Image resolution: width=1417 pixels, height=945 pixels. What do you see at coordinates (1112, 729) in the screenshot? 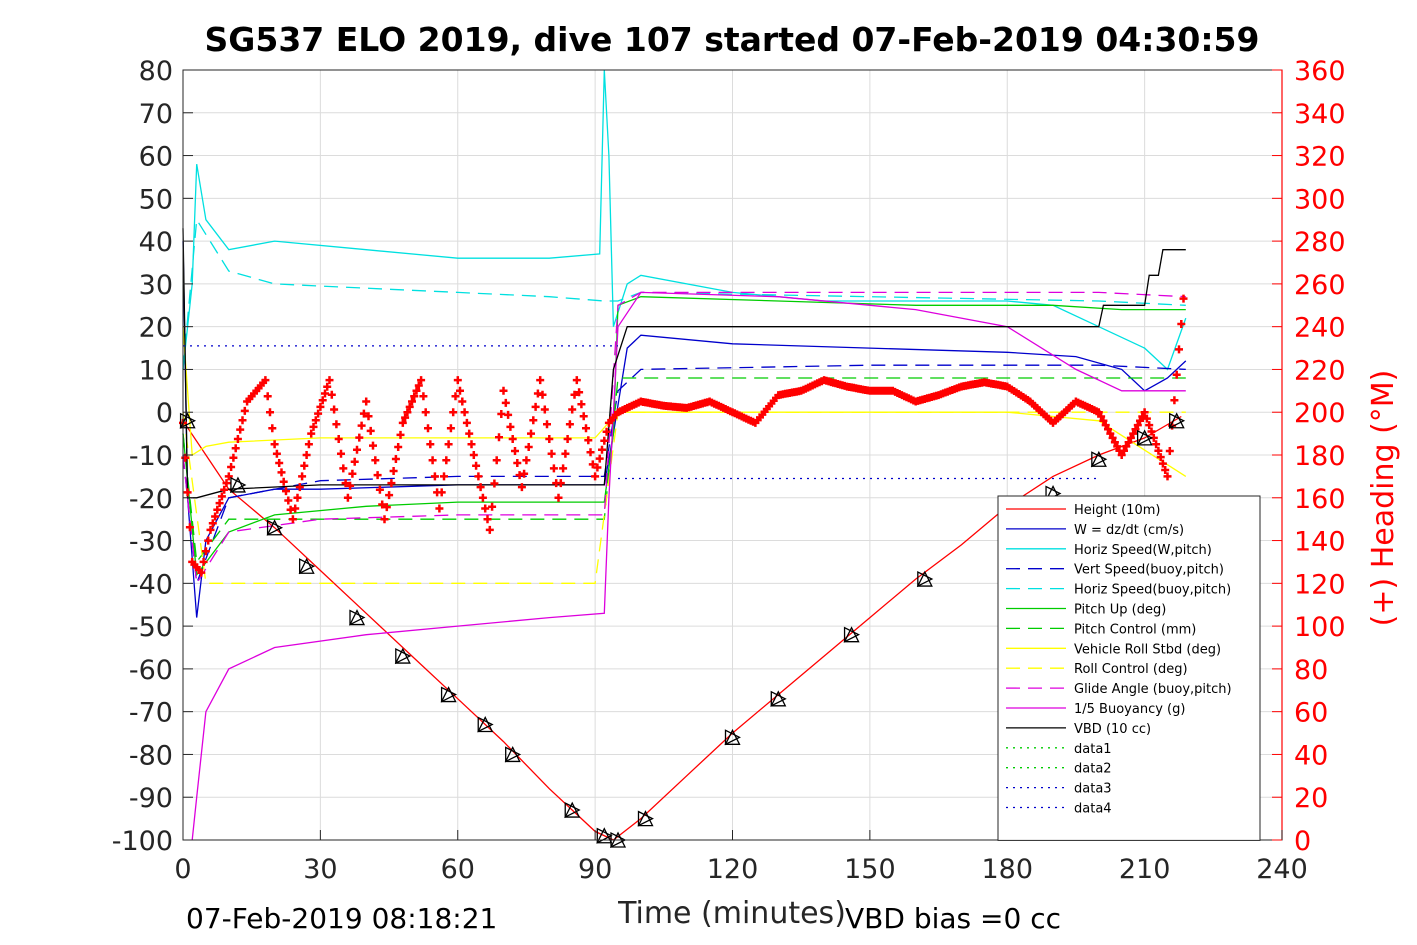
I see `legend-entry: VBD (10 cc)` at bounding box center [1112, 729].